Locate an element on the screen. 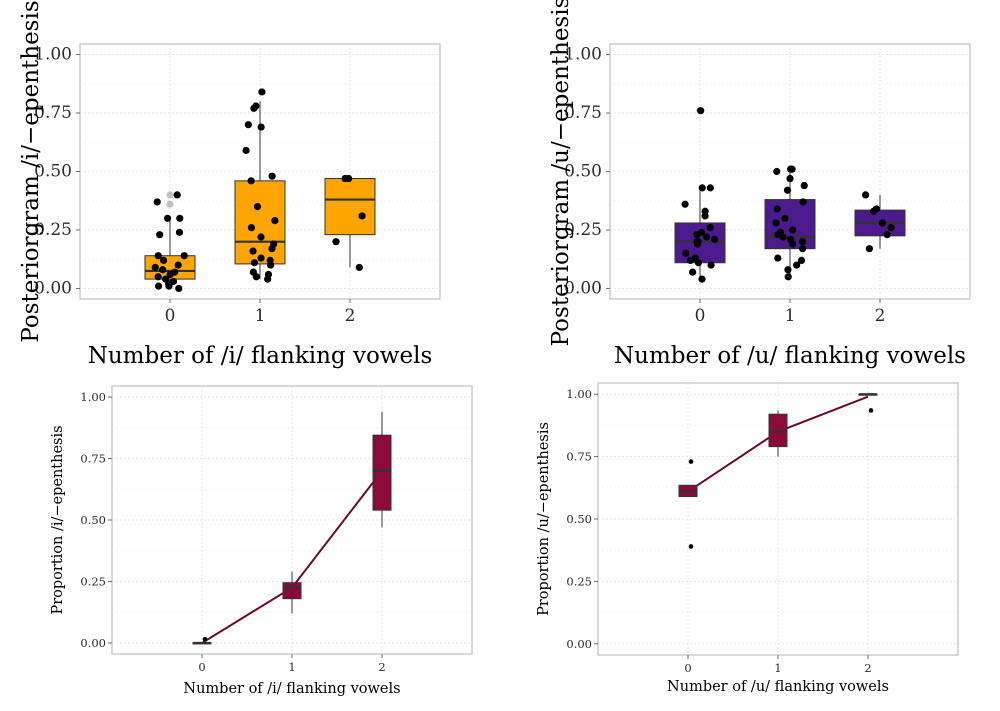  x-axis-label: Number of /u/ flanking vowels is located at coordinates (790, 356).